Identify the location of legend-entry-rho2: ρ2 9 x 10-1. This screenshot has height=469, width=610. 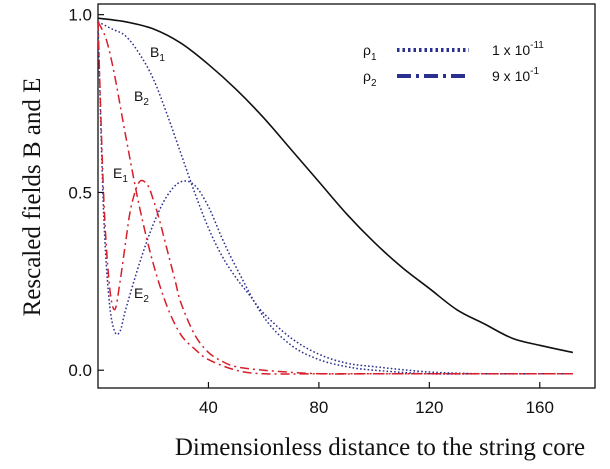
(451, 77).